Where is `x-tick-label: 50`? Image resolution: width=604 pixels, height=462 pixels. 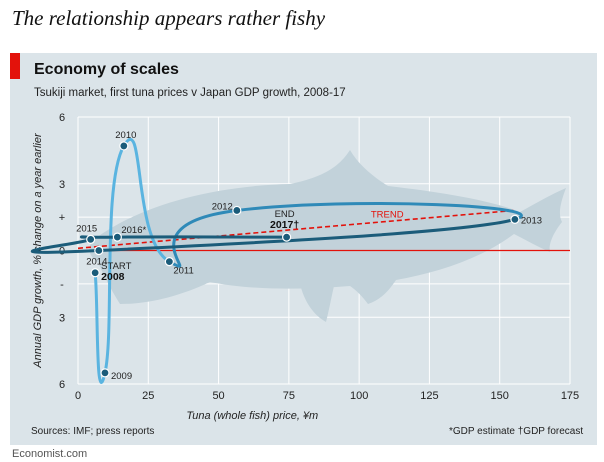
x-tick-label: 50 is located at coordinates (218, 396).